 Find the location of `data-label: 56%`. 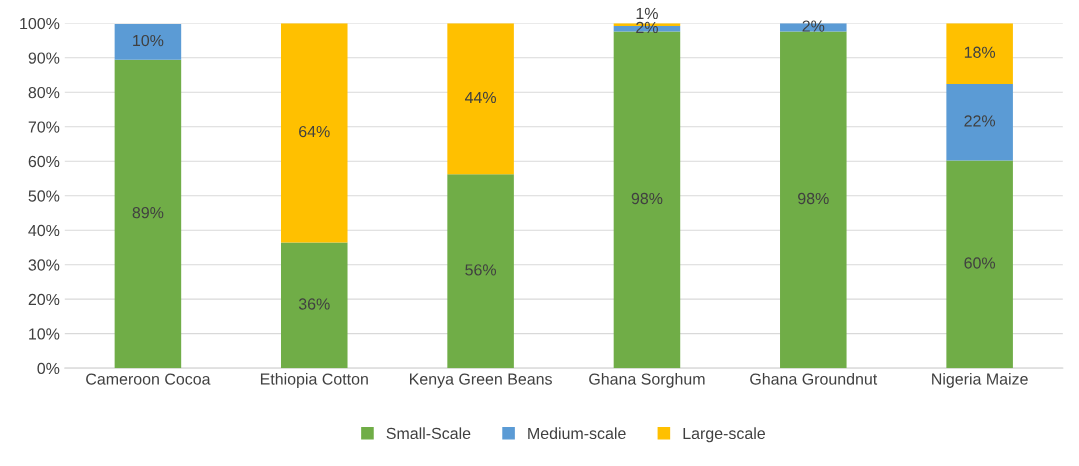

data-label: 56% is located at coordinates (481, 270).